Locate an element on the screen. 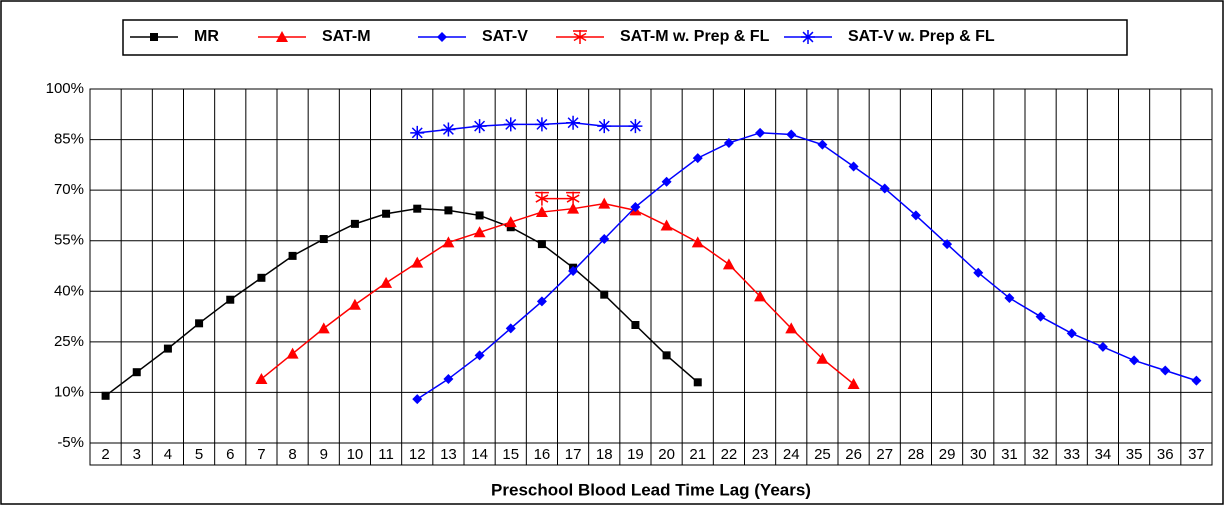 The height and width of the screenshot is (511, 1225). x-tick-label: 13 is located at coordinates (448, 454).